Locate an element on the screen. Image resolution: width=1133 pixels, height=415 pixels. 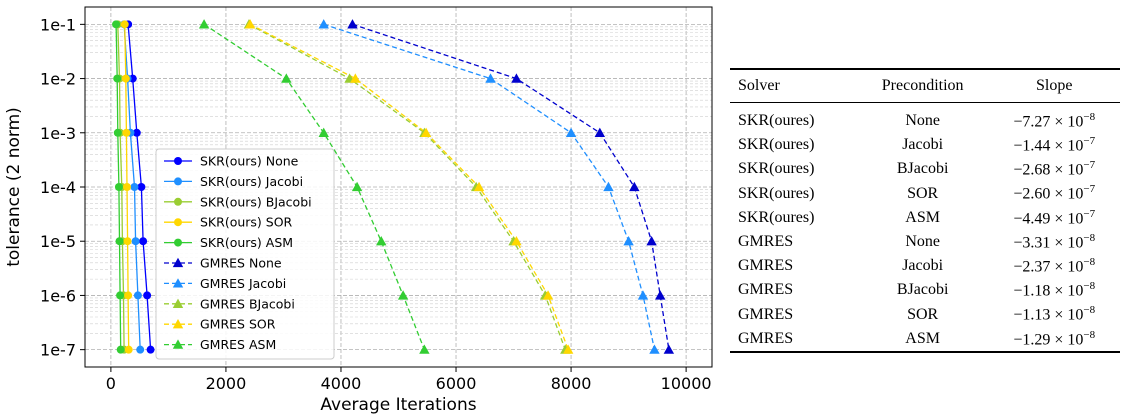
table-row: SKR(oures) SOR −2.60 × 10−7 is located at coordinates (925, 194).